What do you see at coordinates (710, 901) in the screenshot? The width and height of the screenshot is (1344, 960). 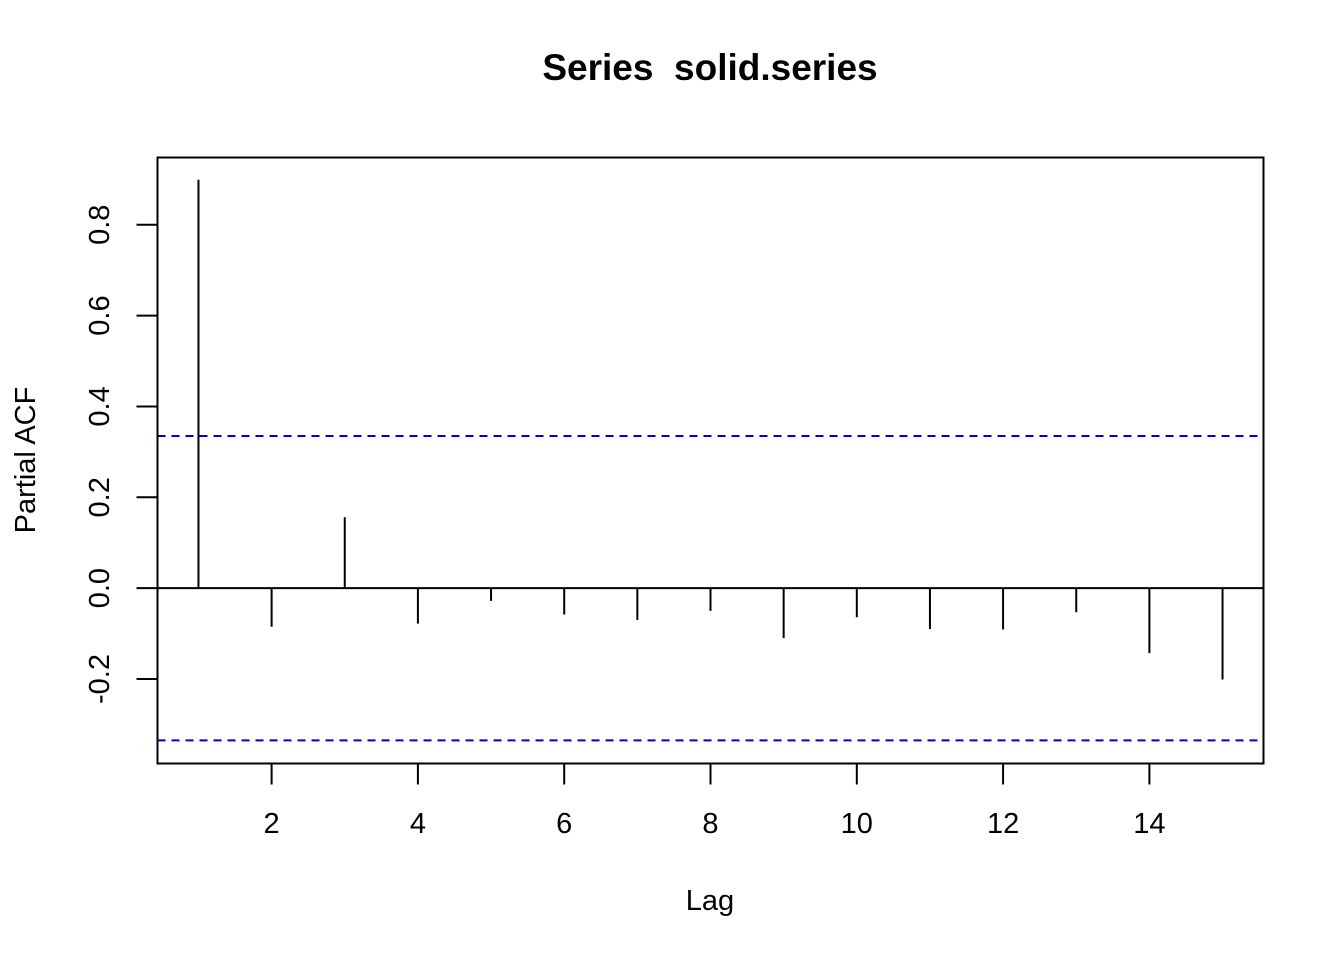 I see `x-axis-label: Lag` at bounding box center [710, 901].